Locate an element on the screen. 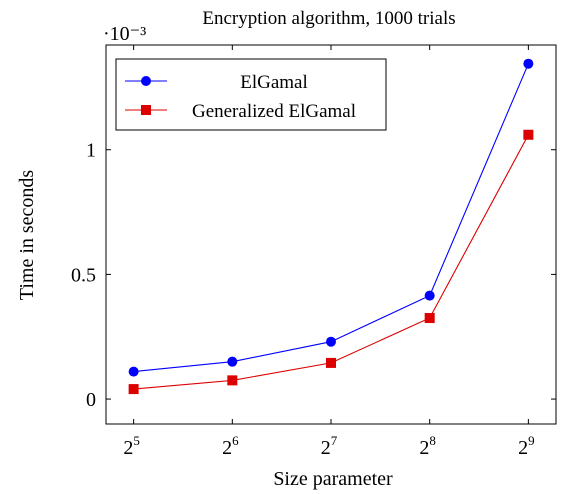  legend-label-generalized-elgamal: Generalized ElGamal is located at coordinates (274, 111).